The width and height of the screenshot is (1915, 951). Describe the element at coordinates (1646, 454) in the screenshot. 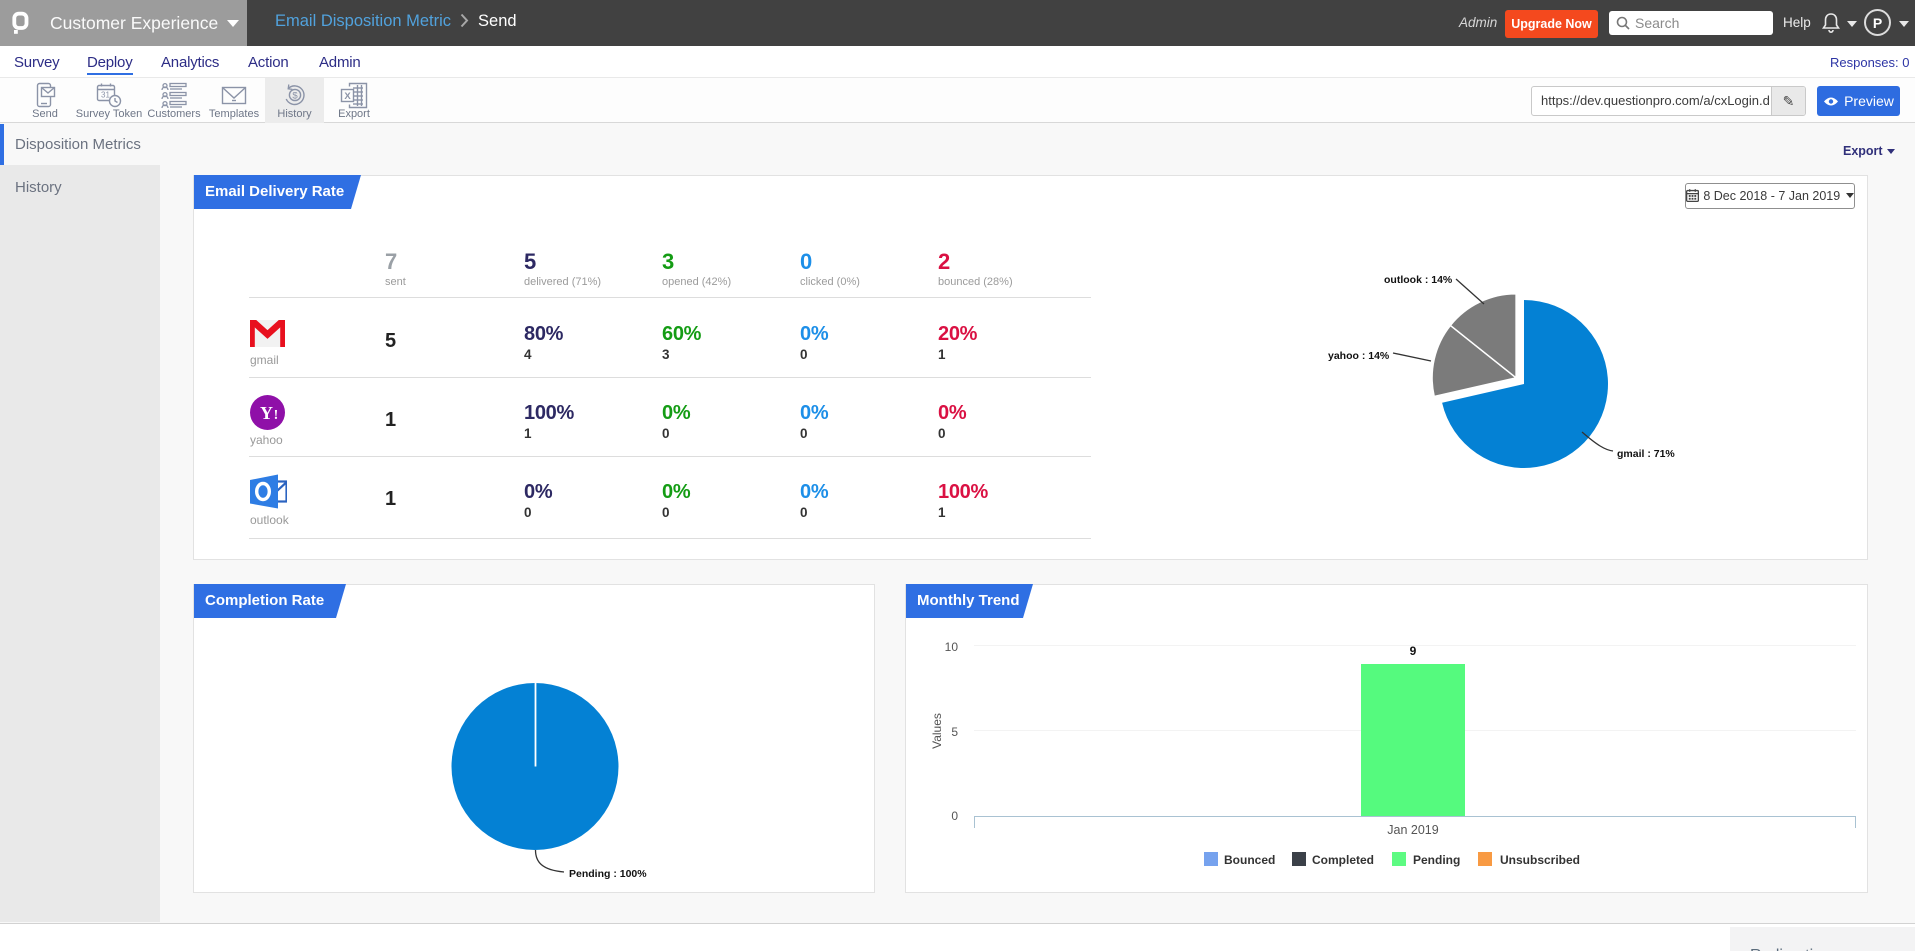

I see `svg-text: gmail : 71%` at that location.